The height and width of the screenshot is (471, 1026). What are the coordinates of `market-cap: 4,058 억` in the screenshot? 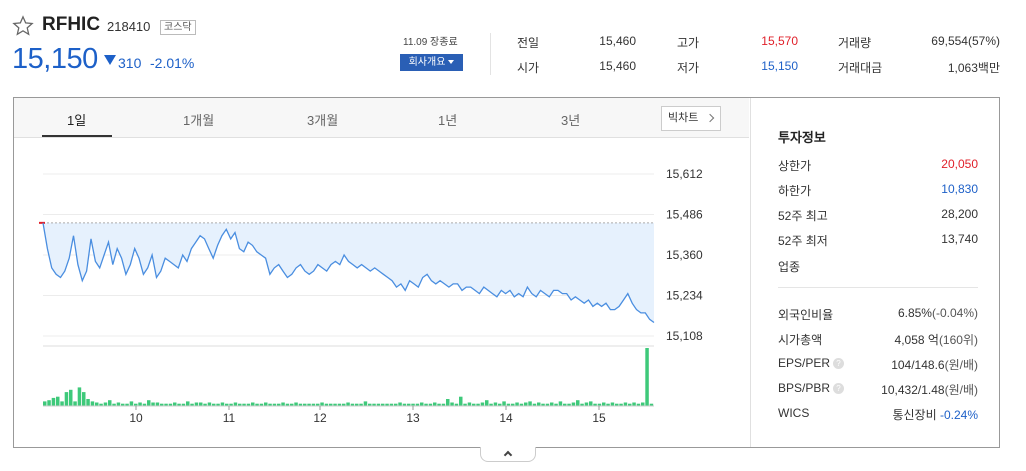 It's located at (916, 340).